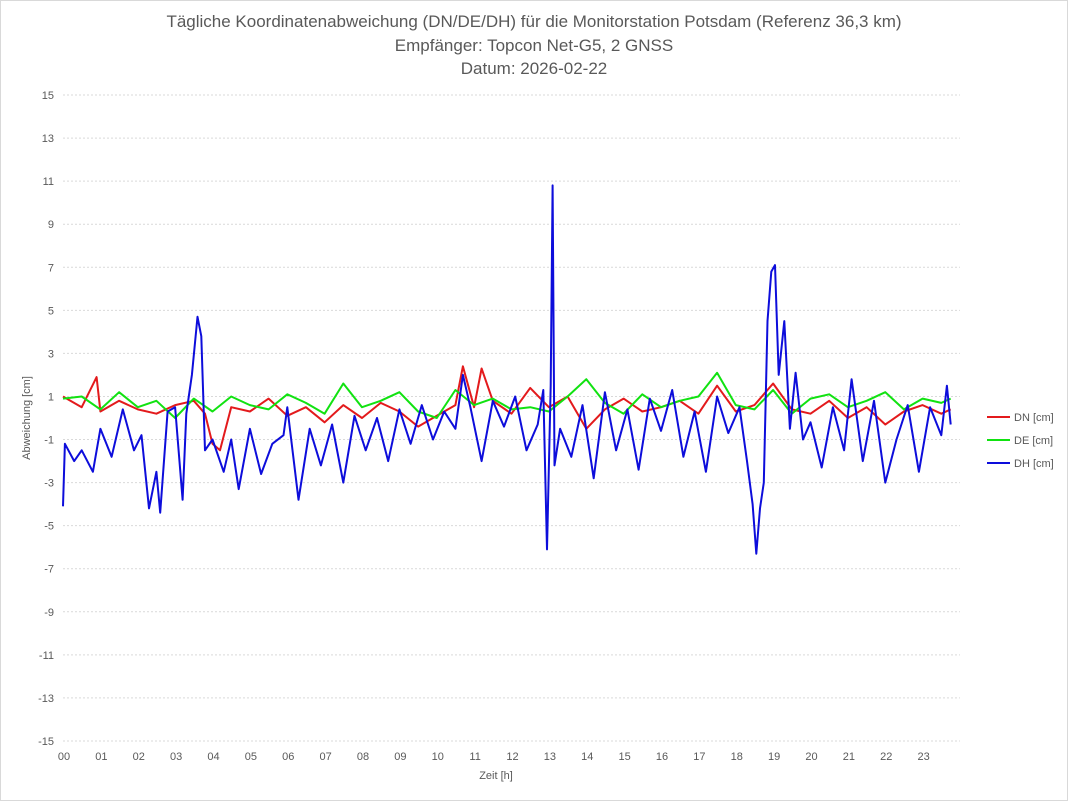  What do you see at coordinates (48, 96) in the screenshot?
I see `y-tick-label: 15` at bounding box center [48, 96].